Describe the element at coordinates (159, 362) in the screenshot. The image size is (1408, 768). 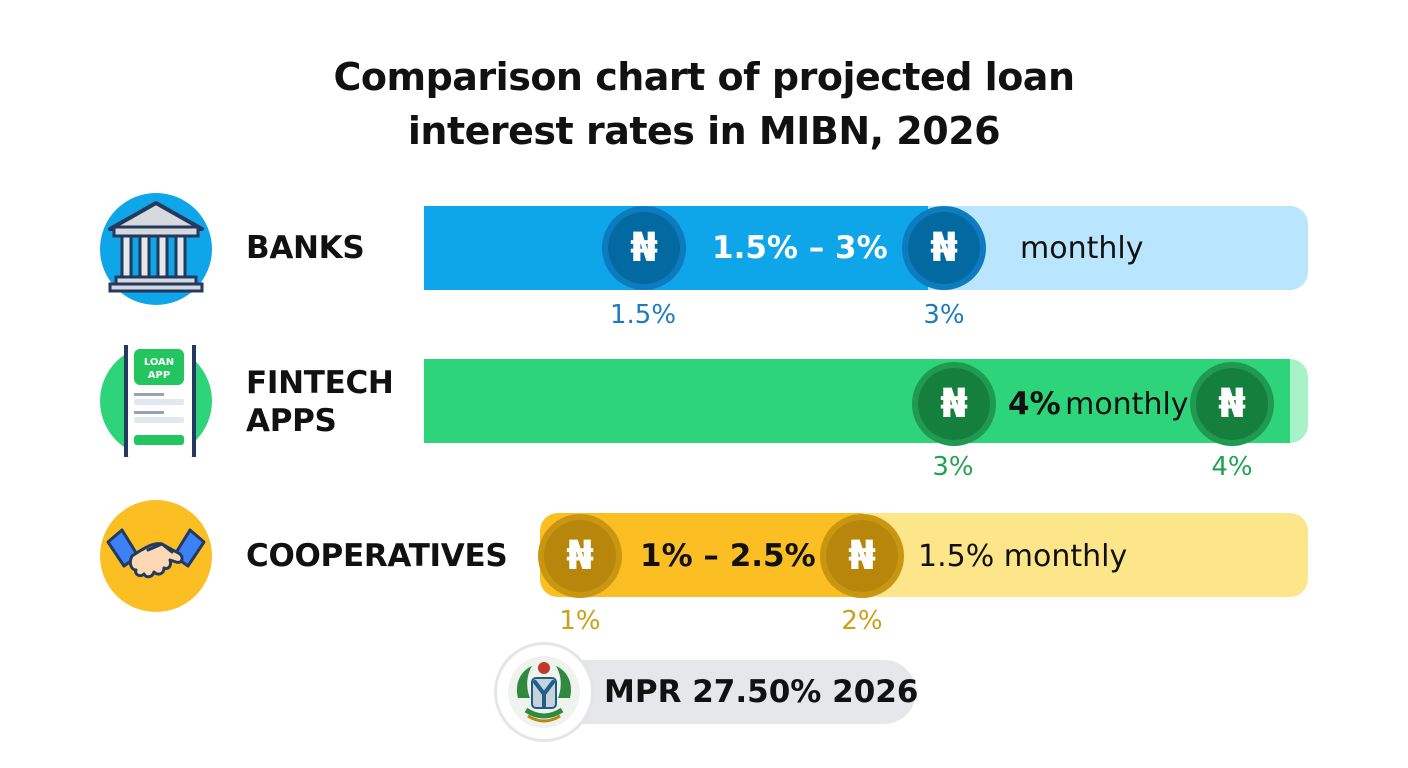
I see `svg-text: LOAN` at that location.